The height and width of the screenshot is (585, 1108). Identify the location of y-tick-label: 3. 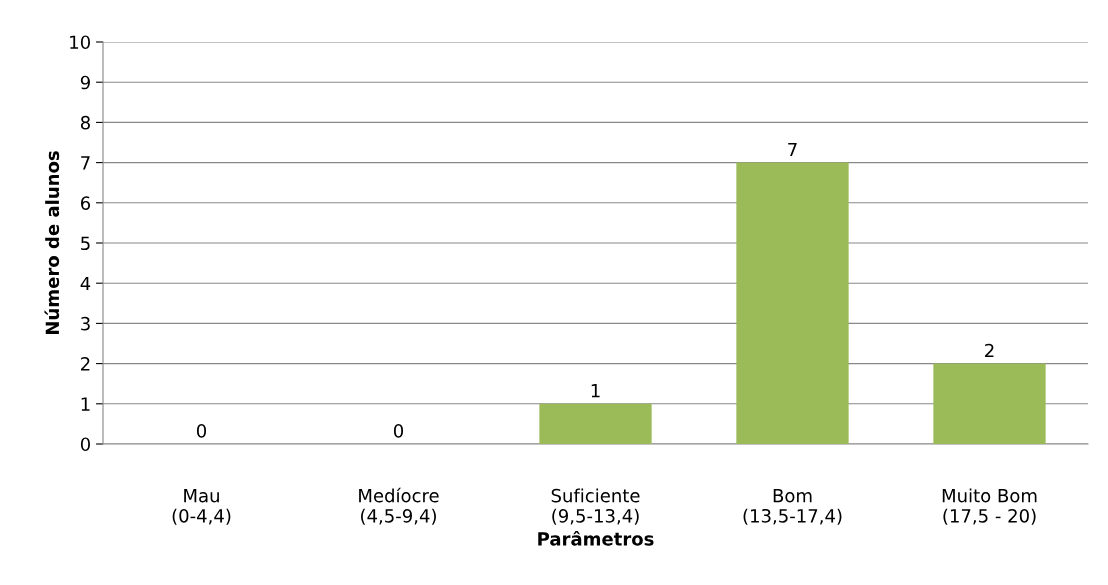
(85, 323).